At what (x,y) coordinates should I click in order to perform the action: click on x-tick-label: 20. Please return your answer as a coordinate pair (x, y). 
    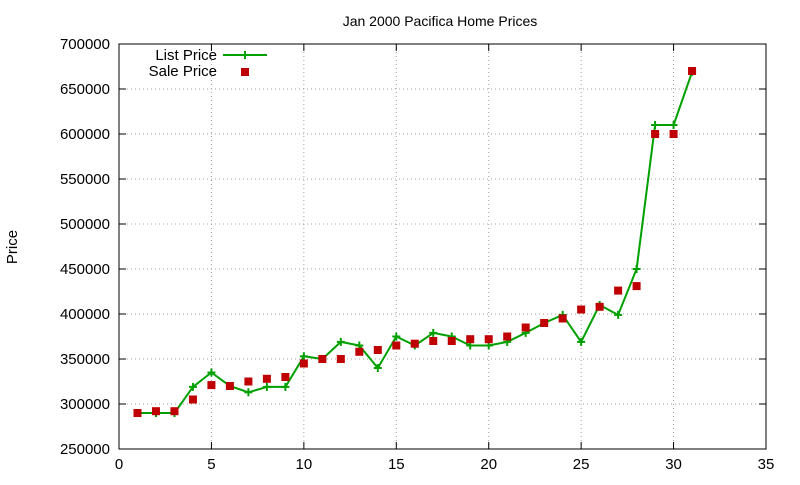
    Looking at the image, I should click on (488, 464).